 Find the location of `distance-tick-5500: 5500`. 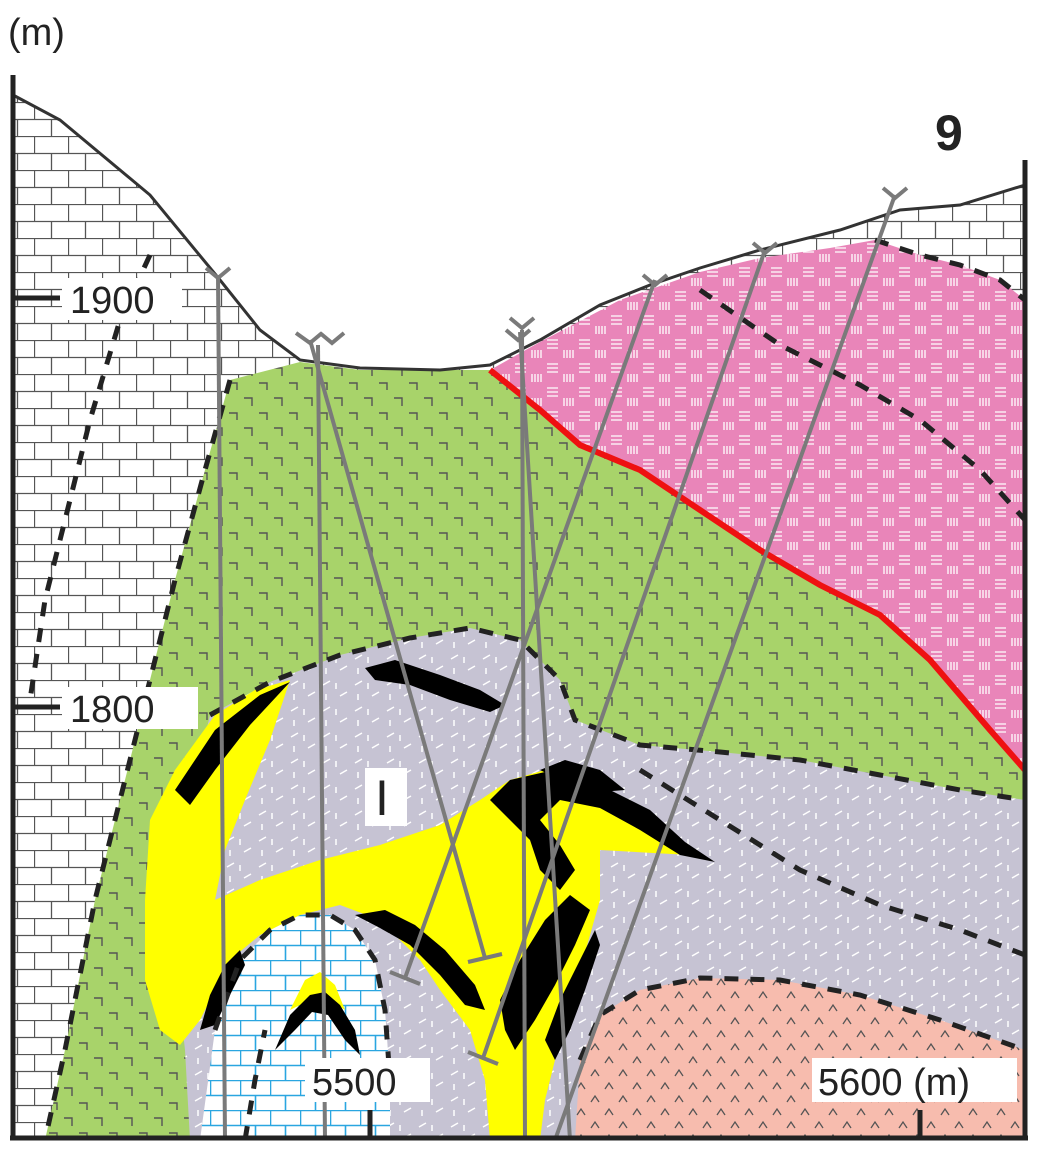

distance-tick-5500: 5500 is located at coordinates (354, 1083).